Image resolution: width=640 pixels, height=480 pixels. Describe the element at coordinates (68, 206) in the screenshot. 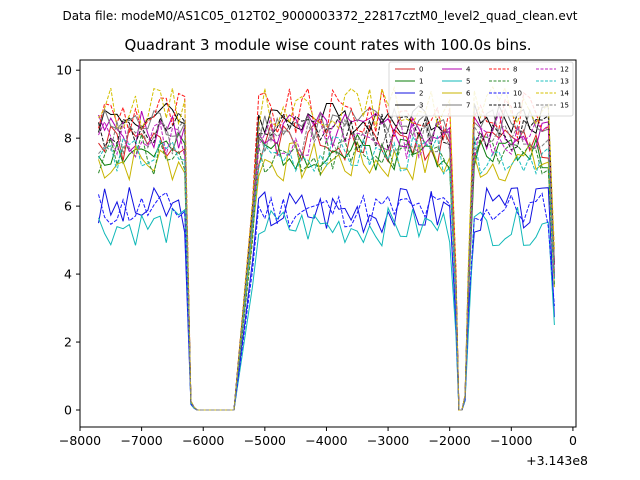

I see `y-tick-label: 6` at that location.